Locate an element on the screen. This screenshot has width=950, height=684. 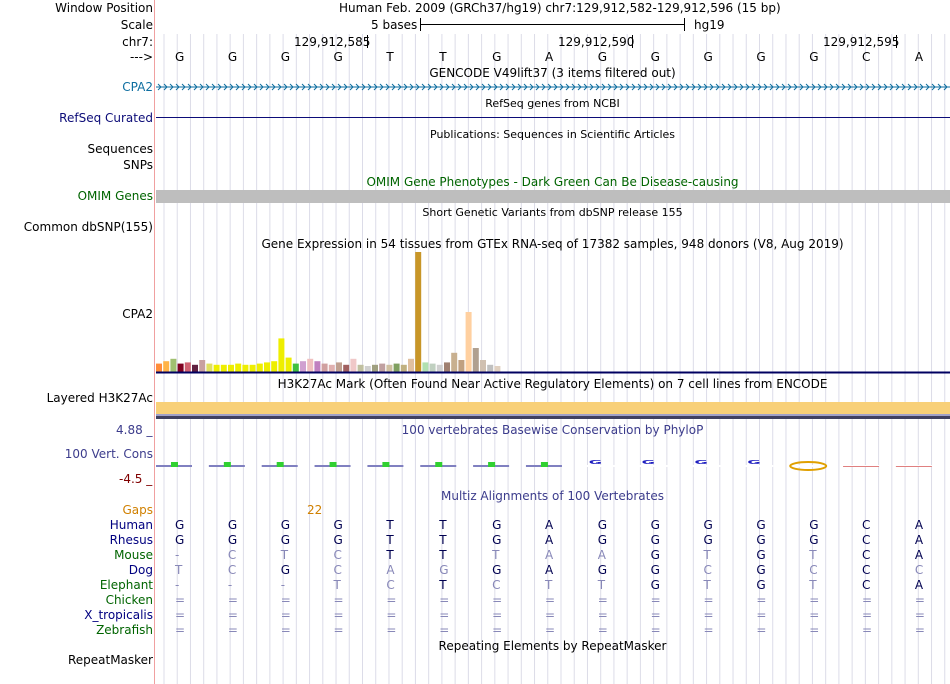
refseq-track-title: RefSeq genes from NCBI is located at coordinates (552, 103).